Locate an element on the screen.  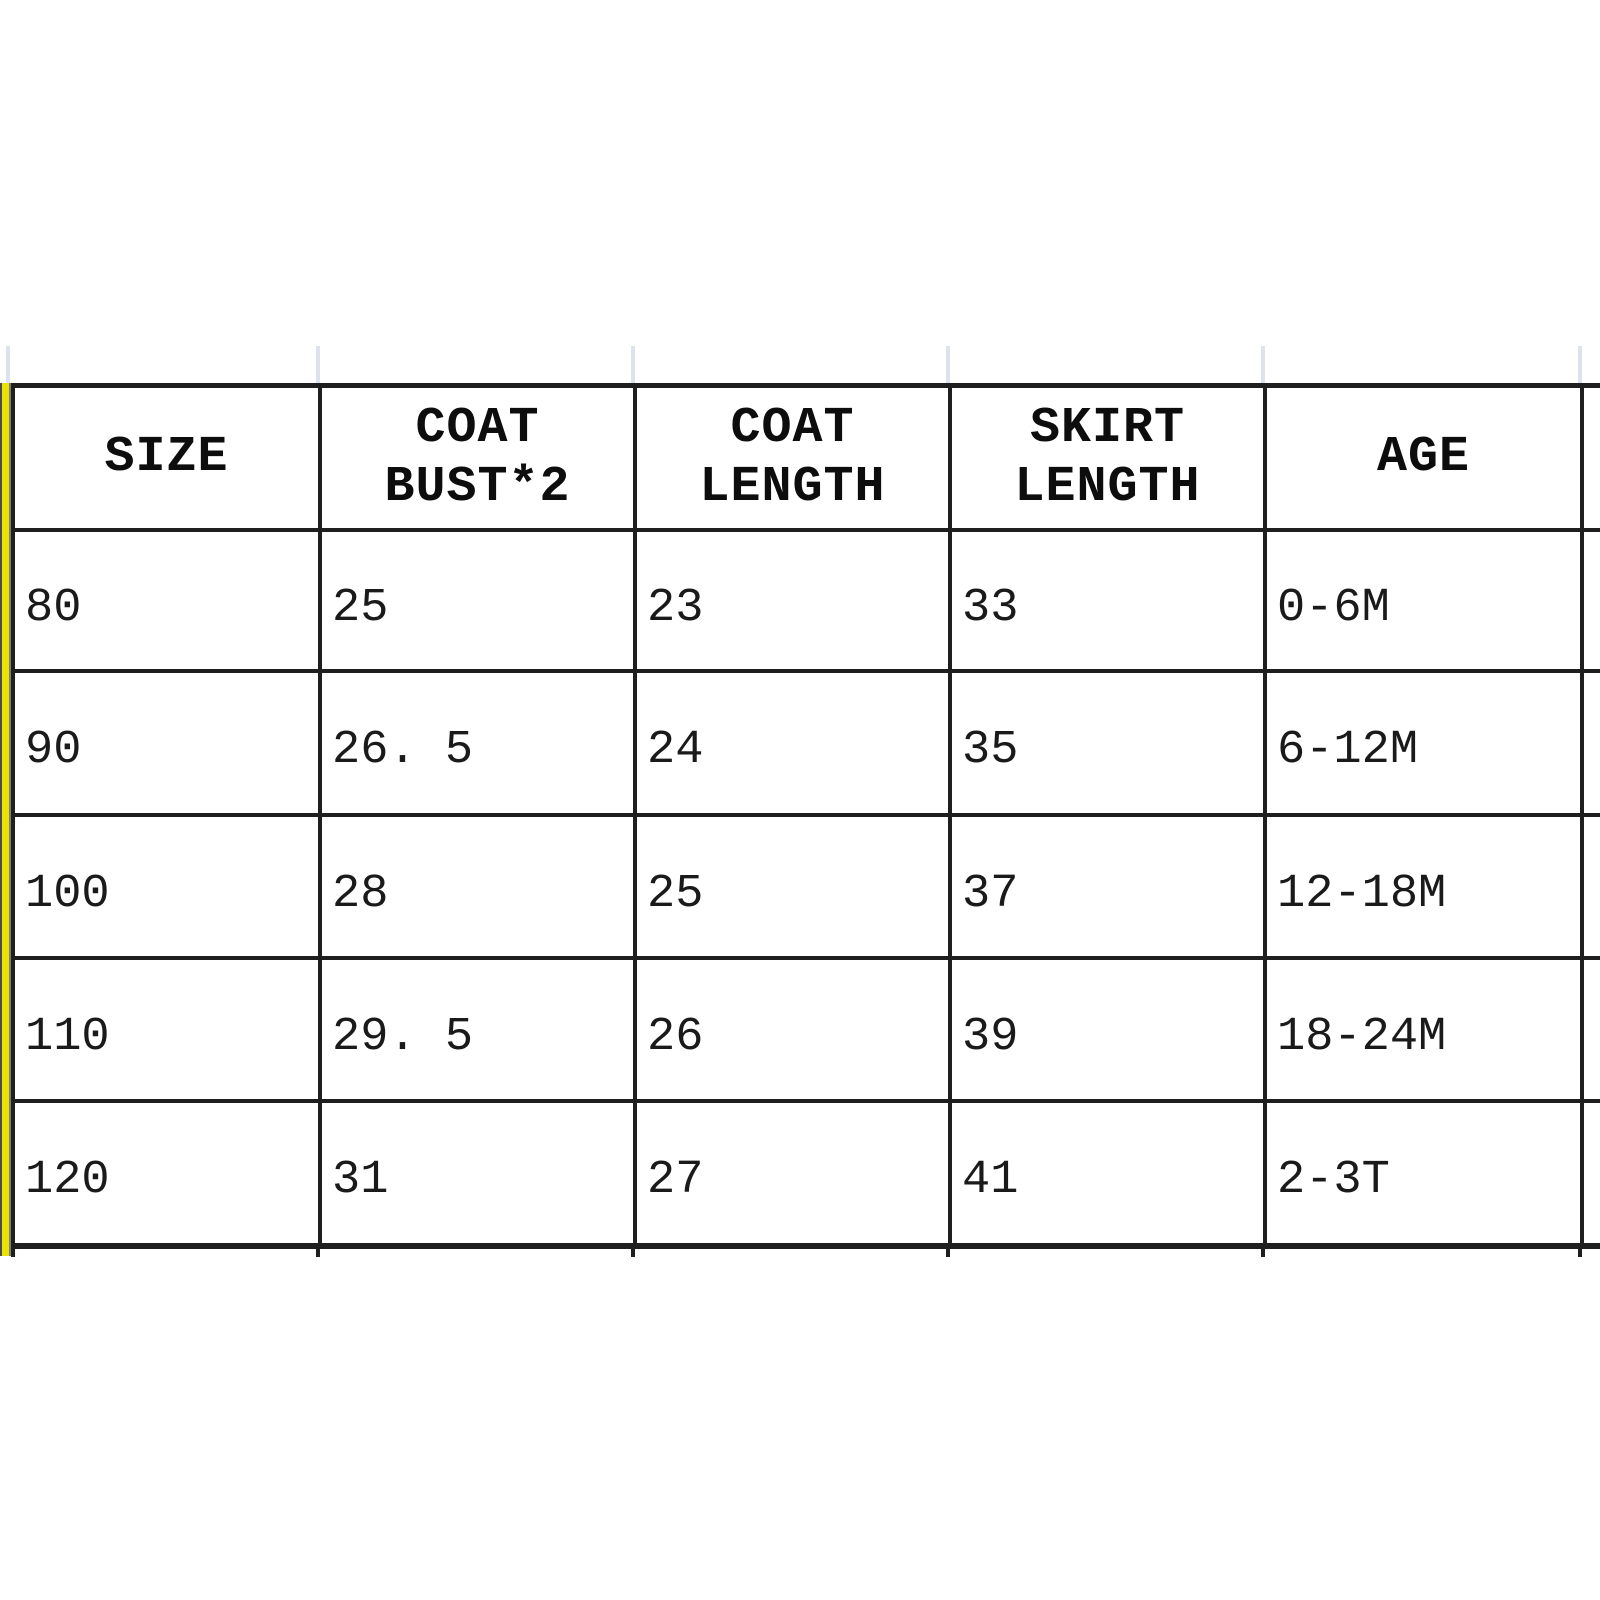
table-row: 90 26. 5 24 35 6-12M is located at coordinates (805, 742).